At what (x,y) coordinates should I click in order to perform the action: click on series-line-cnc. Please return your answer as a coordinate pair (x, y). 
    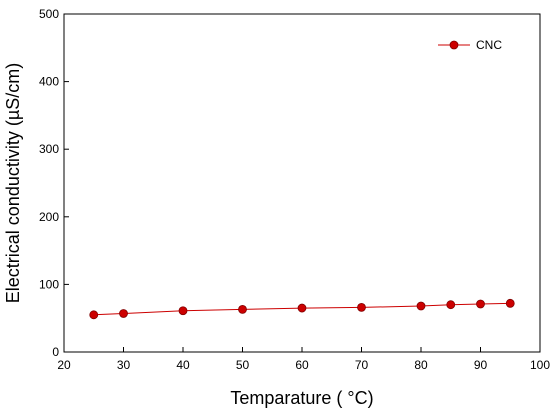
    Looking at the image, I should click on (302, 309).